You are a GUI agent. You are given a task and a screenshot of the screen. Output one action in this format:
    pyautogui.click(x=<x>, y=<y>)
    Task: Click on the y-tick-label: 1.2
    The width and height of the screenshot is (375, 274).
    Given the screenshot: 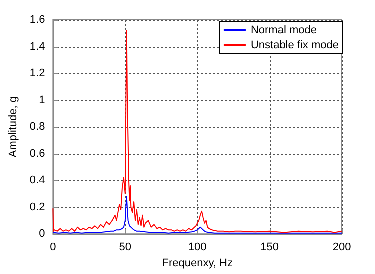 What is the action you would take?
    pyautogui.click(x=38, y=74)
    